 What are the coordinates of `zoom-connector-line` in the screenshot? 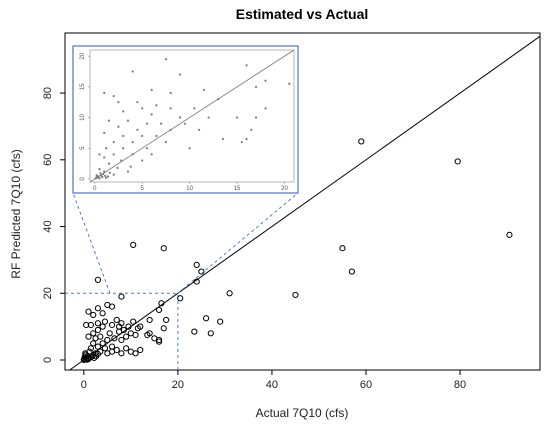 It's located at (238, 243).